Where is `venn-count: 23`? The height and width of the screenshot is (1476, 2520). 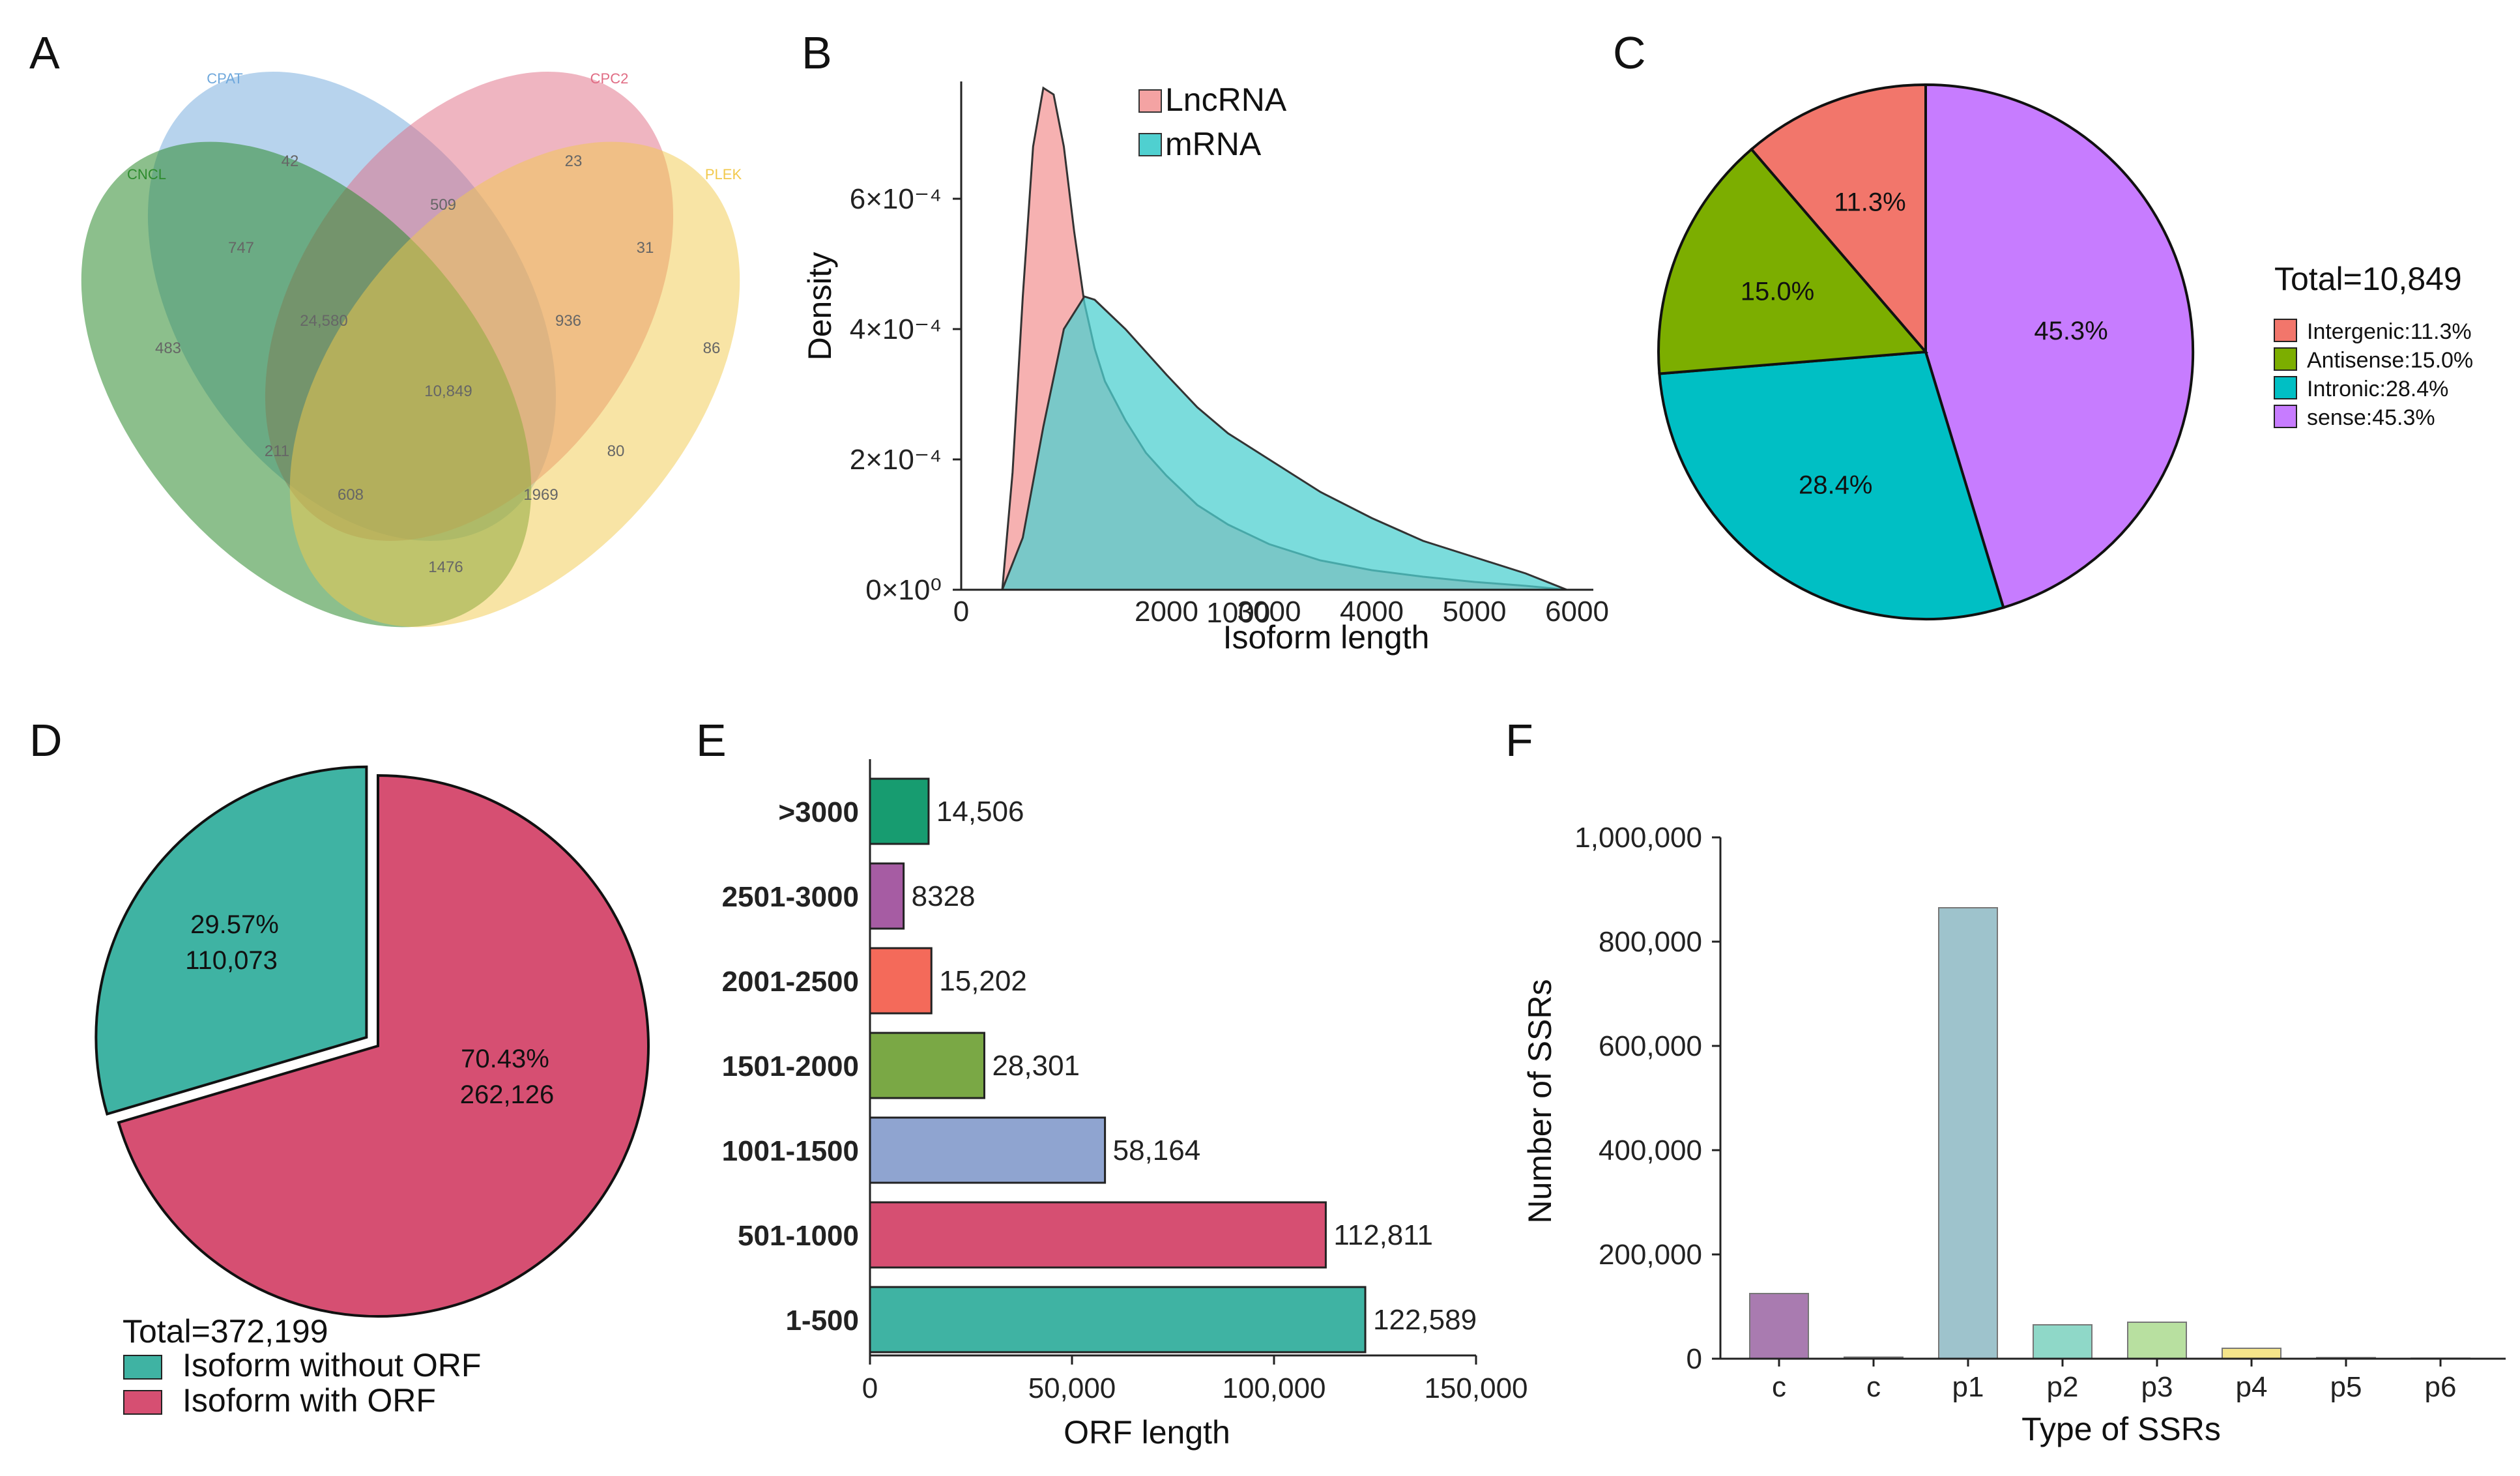
venn-count: 23 is located at coordinates (574, 161).